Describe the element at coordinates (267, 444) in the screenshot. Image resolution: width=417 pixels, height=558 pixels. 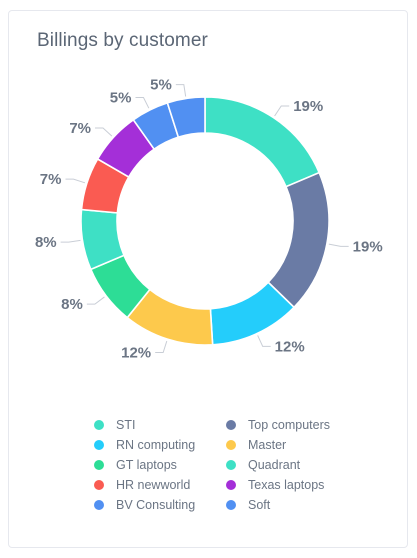
I see `legend-label: Master` at that location.